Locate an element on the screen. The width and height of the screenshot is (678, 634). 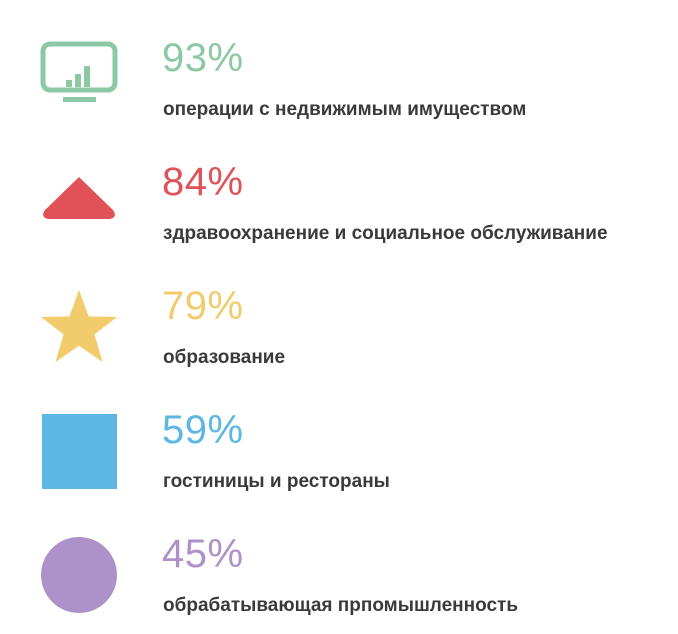
monitor-chart-icon is located at coordinates (79, 71).